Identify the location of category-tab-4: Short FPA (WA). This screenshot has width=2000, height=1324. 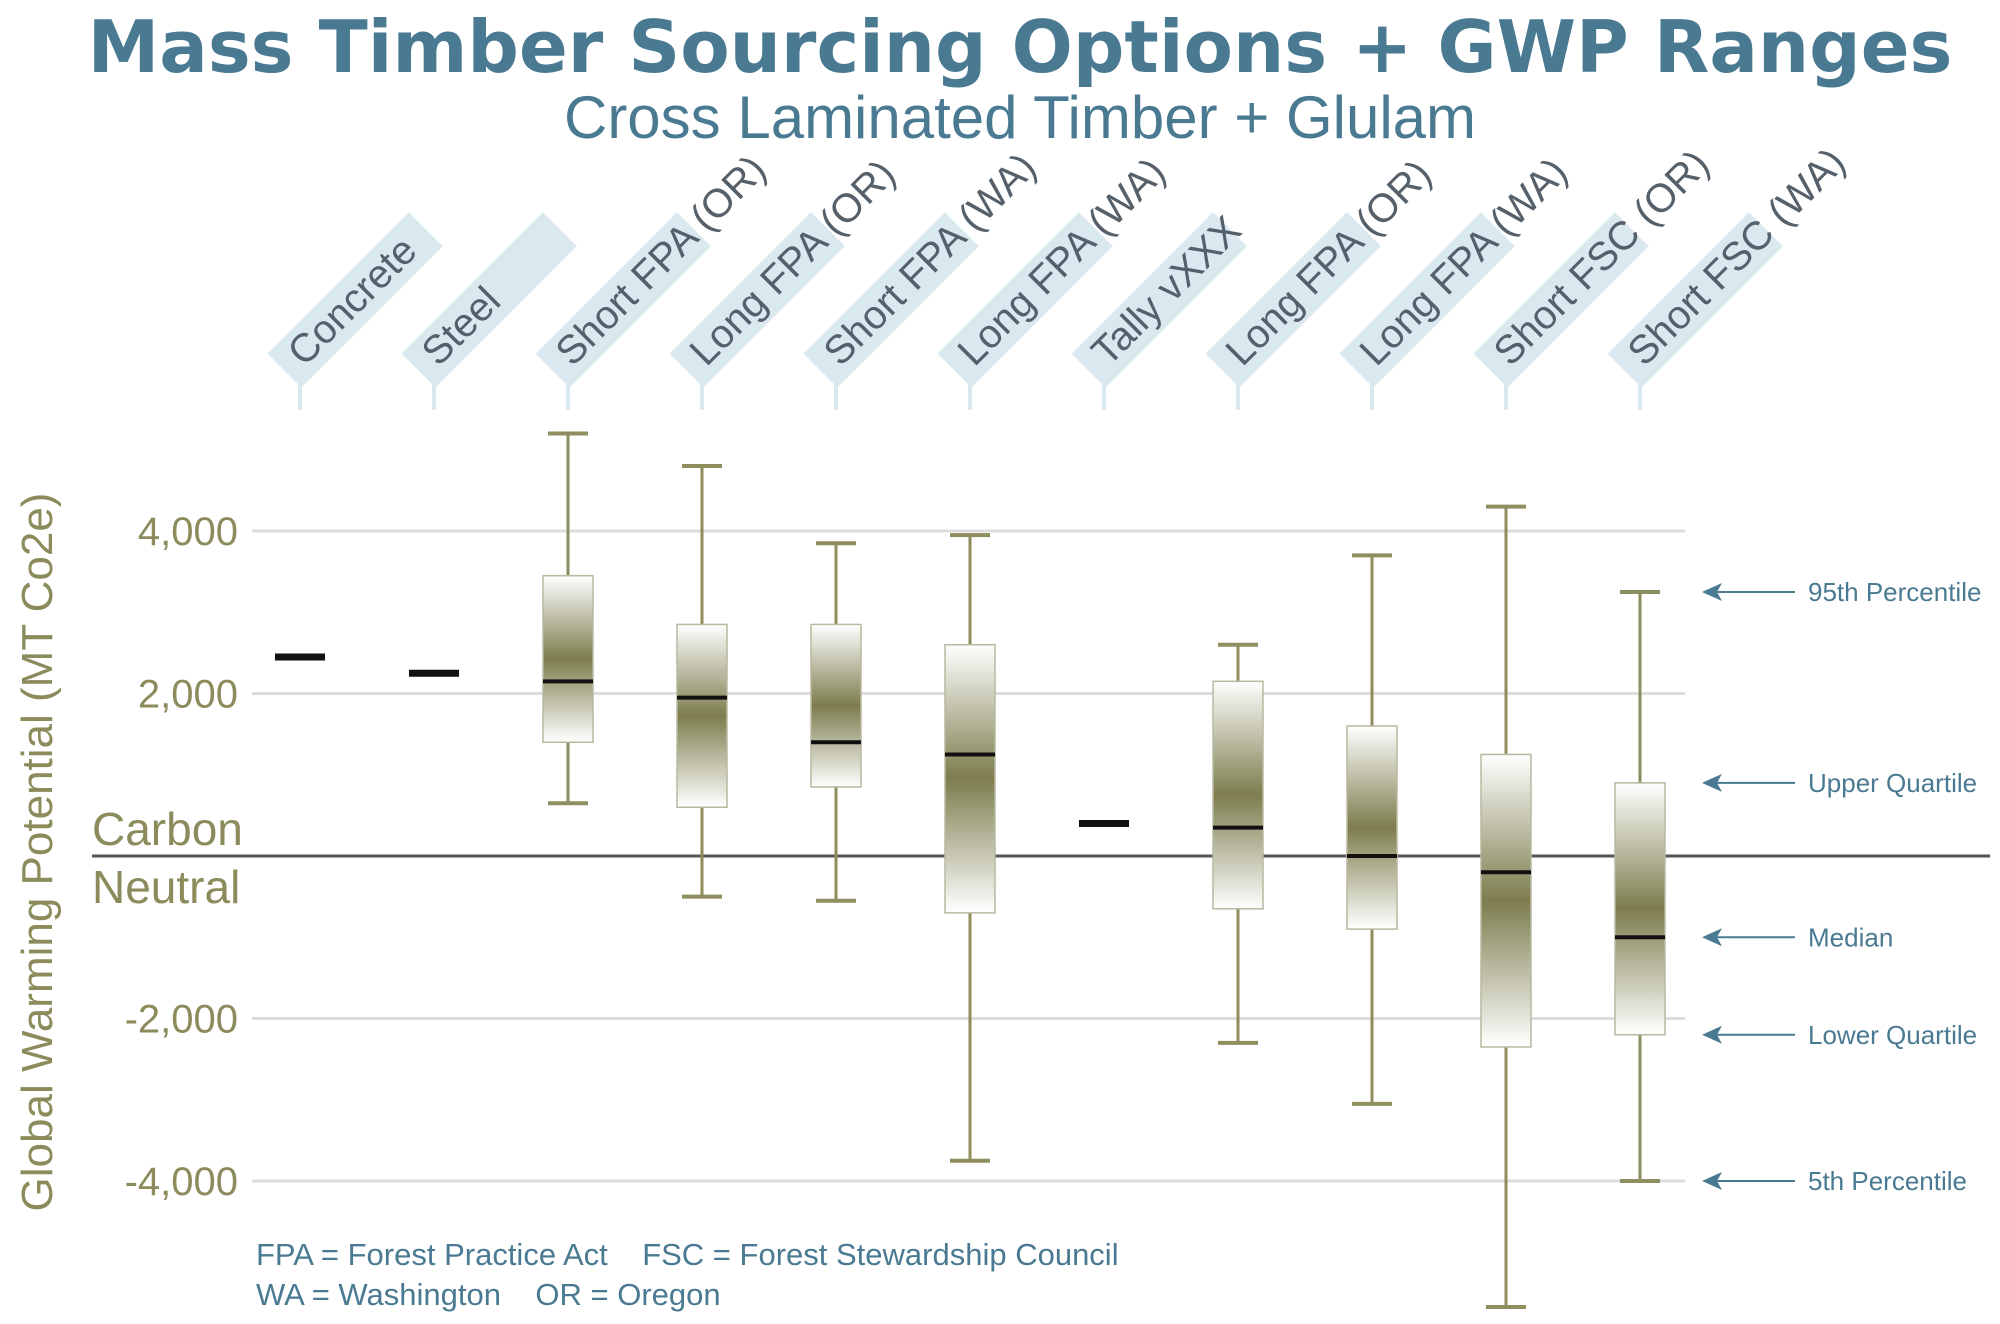
(924, 266).